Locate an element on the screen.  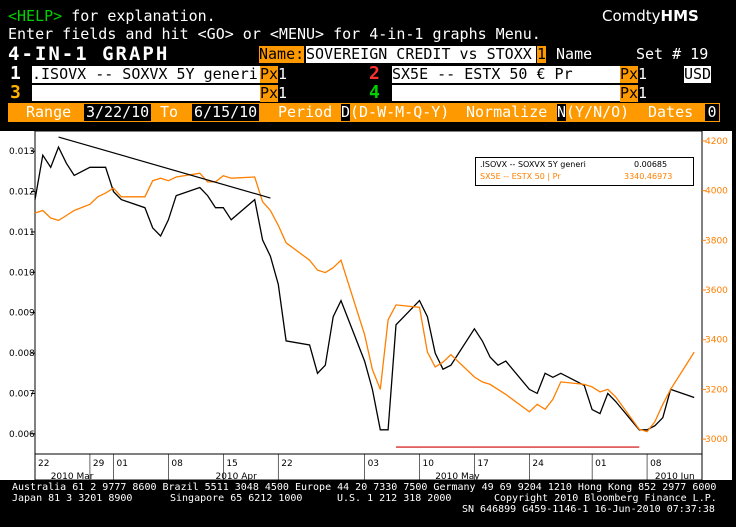
name-label: Name: is located at coordinates (282, 54).